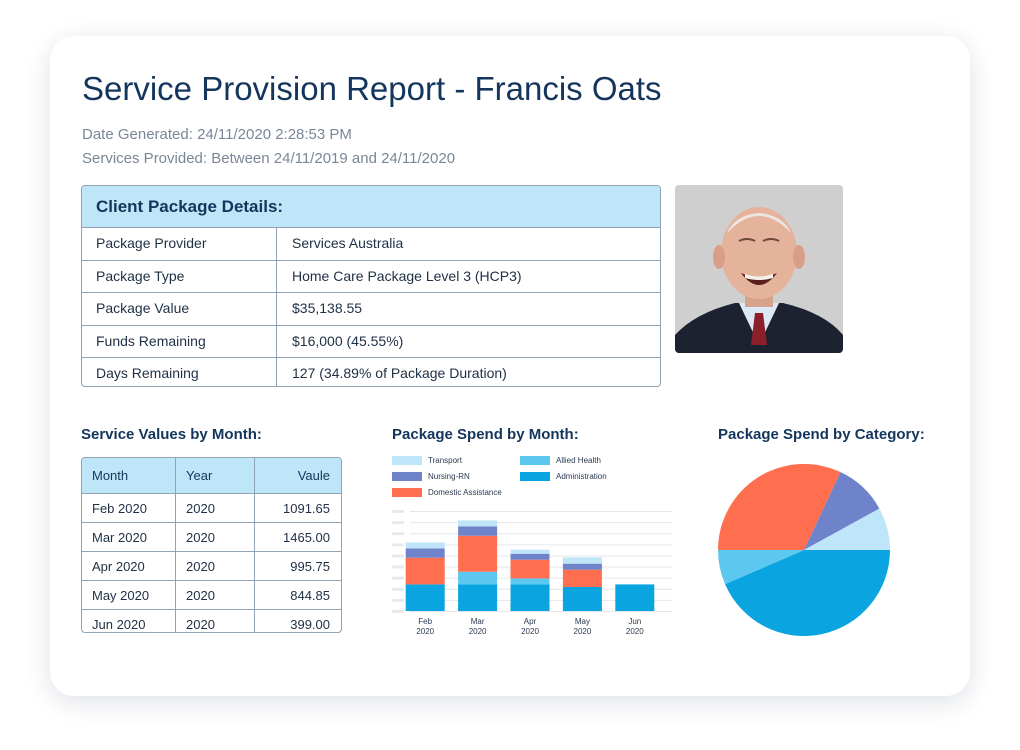 The width and height of the screenshot is (1020, 750). What do you see at coordinates (348, 243) in the screenshot?
I see `package-provider-value: Services Australia` at bounding box center [348, 243].